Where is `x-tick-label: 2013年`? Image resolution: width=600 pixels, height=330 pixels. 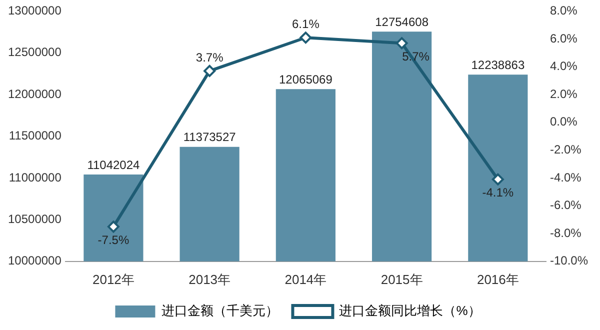 x-tick-label: 2013年 is located at coordinates (209, 279).